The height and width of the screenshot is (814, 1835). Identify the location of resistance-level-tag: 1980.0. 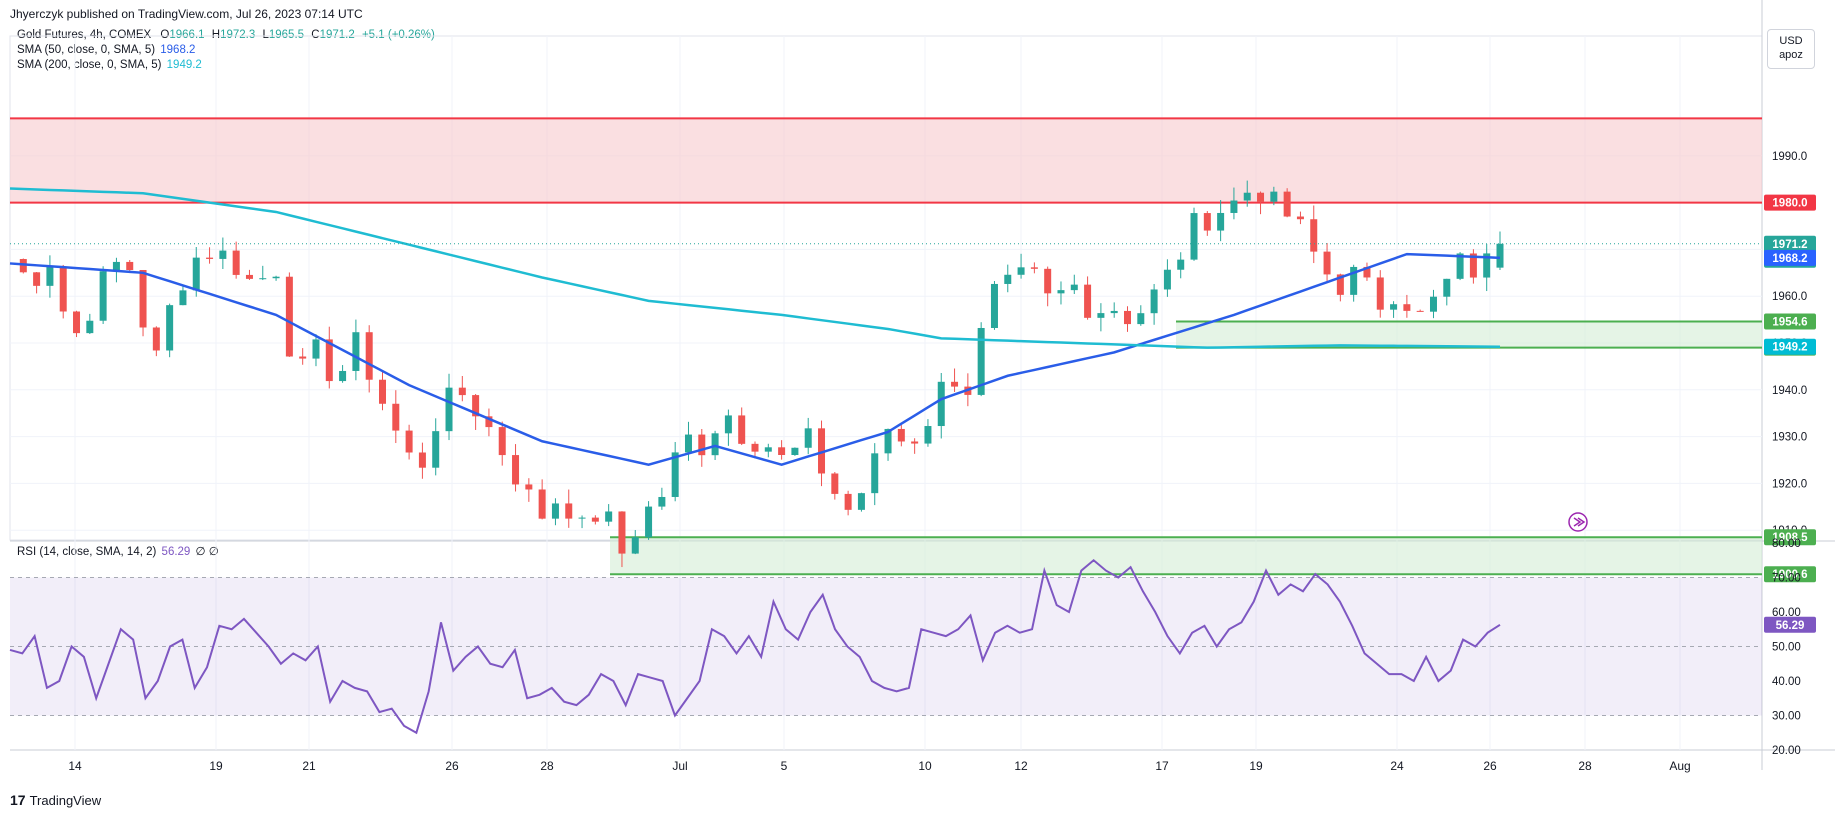
(1789, 204).